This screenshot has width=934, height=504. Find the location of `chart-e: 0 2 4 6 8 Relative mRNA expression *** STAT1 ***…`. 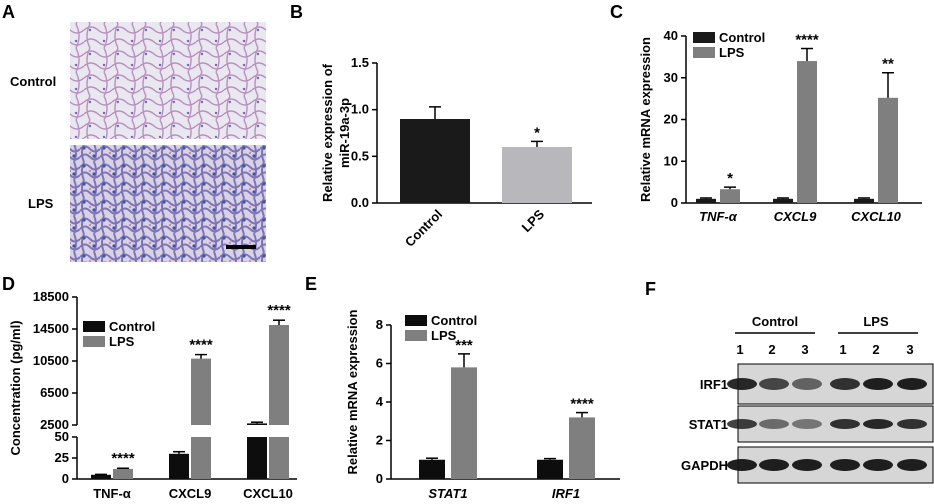

chart-e: 0 2 4 6 8 Relative mRNA expression *** STAT1 ***… is located at coordinates (482, 405).